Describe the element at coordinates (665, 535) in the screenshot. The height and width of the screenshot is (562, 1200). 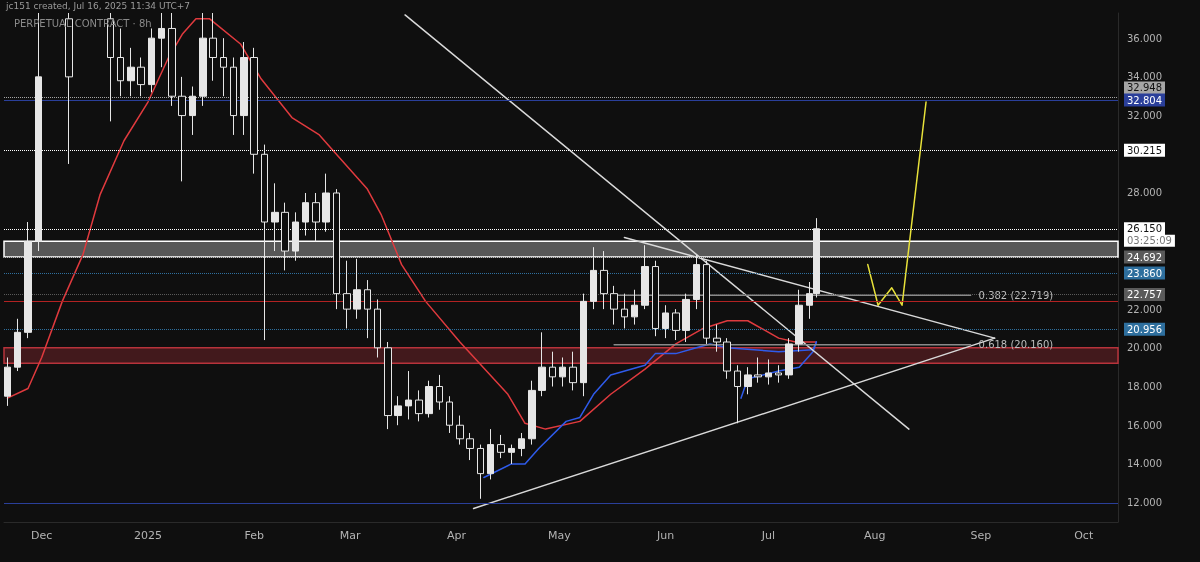
I see `x-tick-label: Jun` at that location.